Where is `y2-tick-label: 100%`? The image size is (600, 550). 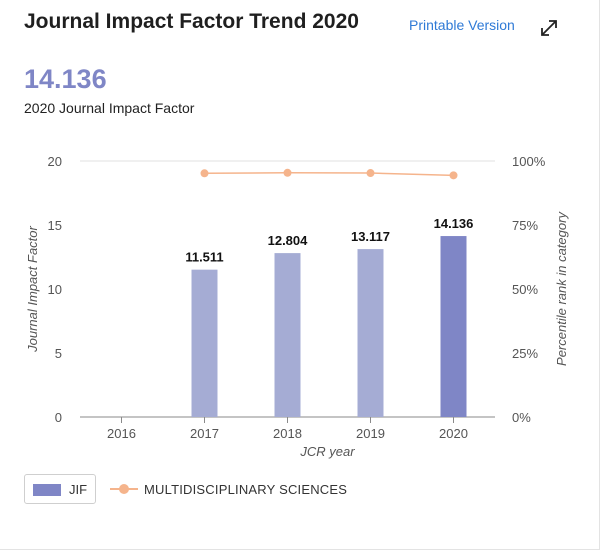
y2-tick-label: 100% is located at coordinates (529, 161).